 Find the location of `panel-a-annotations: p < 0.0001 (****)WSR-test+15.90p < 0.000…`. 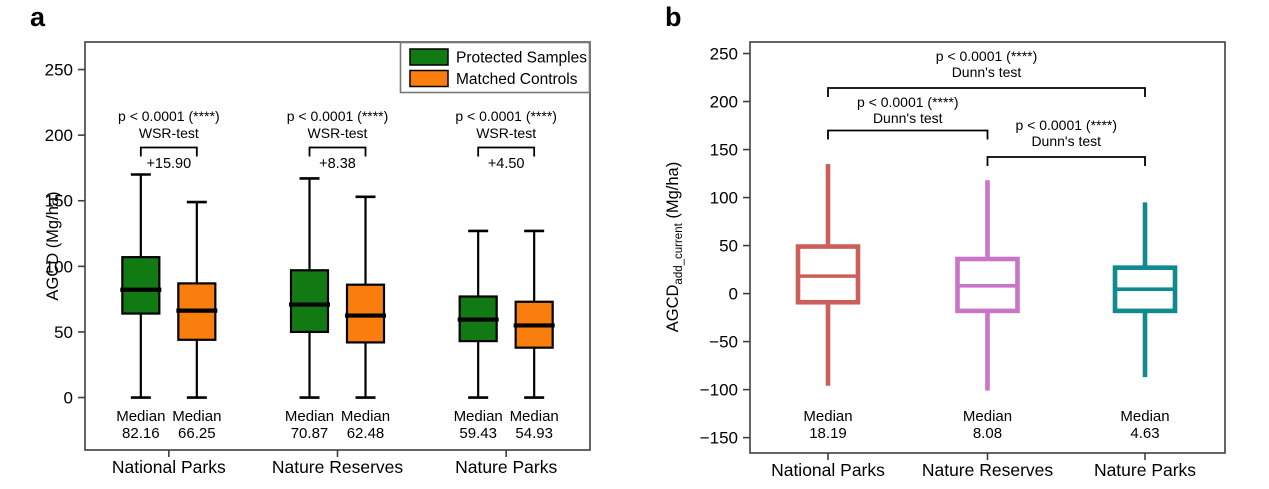

panel-a-annotations: p < 0.0001 (****)WSR-test+15.90p < 0.000… is located at coordinates (337, 140).